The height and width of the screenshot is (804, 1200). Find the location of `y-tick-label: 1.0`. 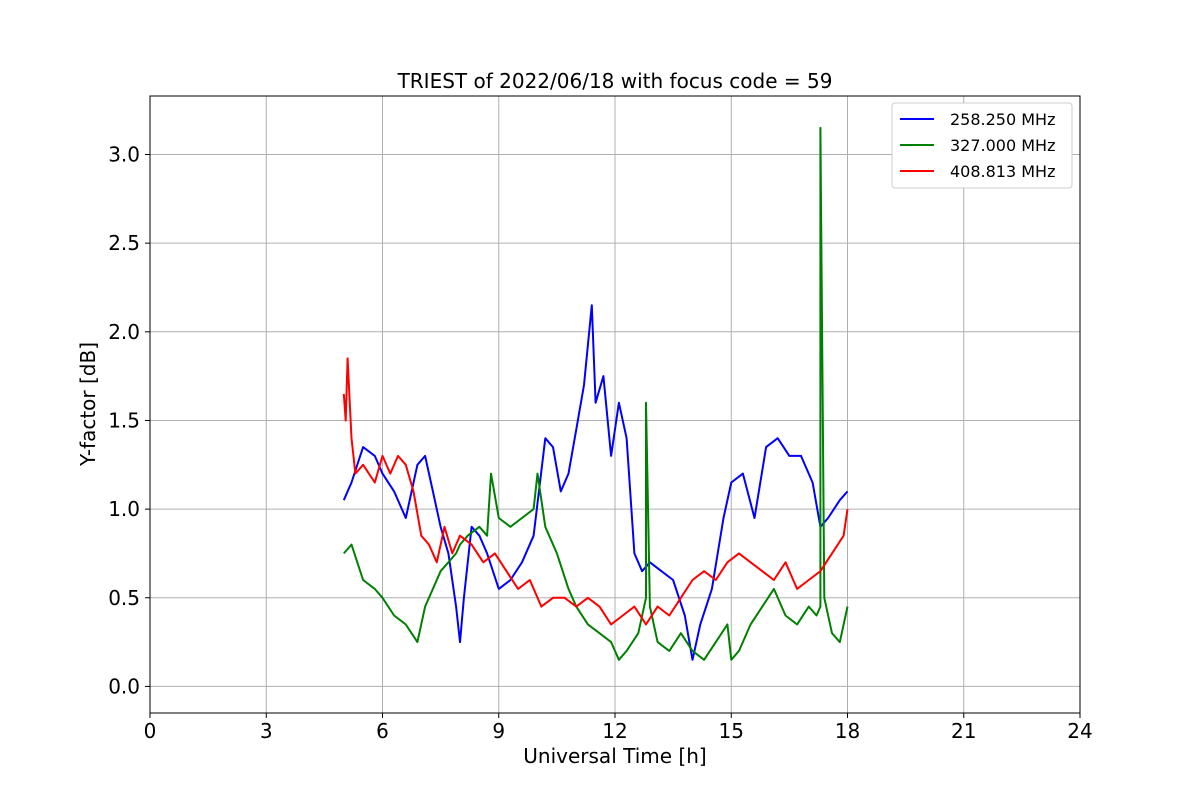

y-tick-label: 1.0 is located at coordinates (124, 509).